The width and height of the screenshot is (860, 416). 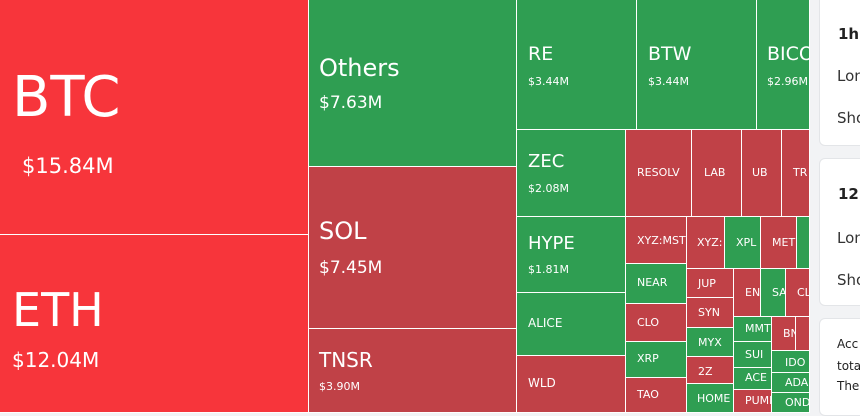 What do you see at coordinates (58, 310) in the screenshot?
I see `tile-symbol: ETH` at bounding box center [58, 310].